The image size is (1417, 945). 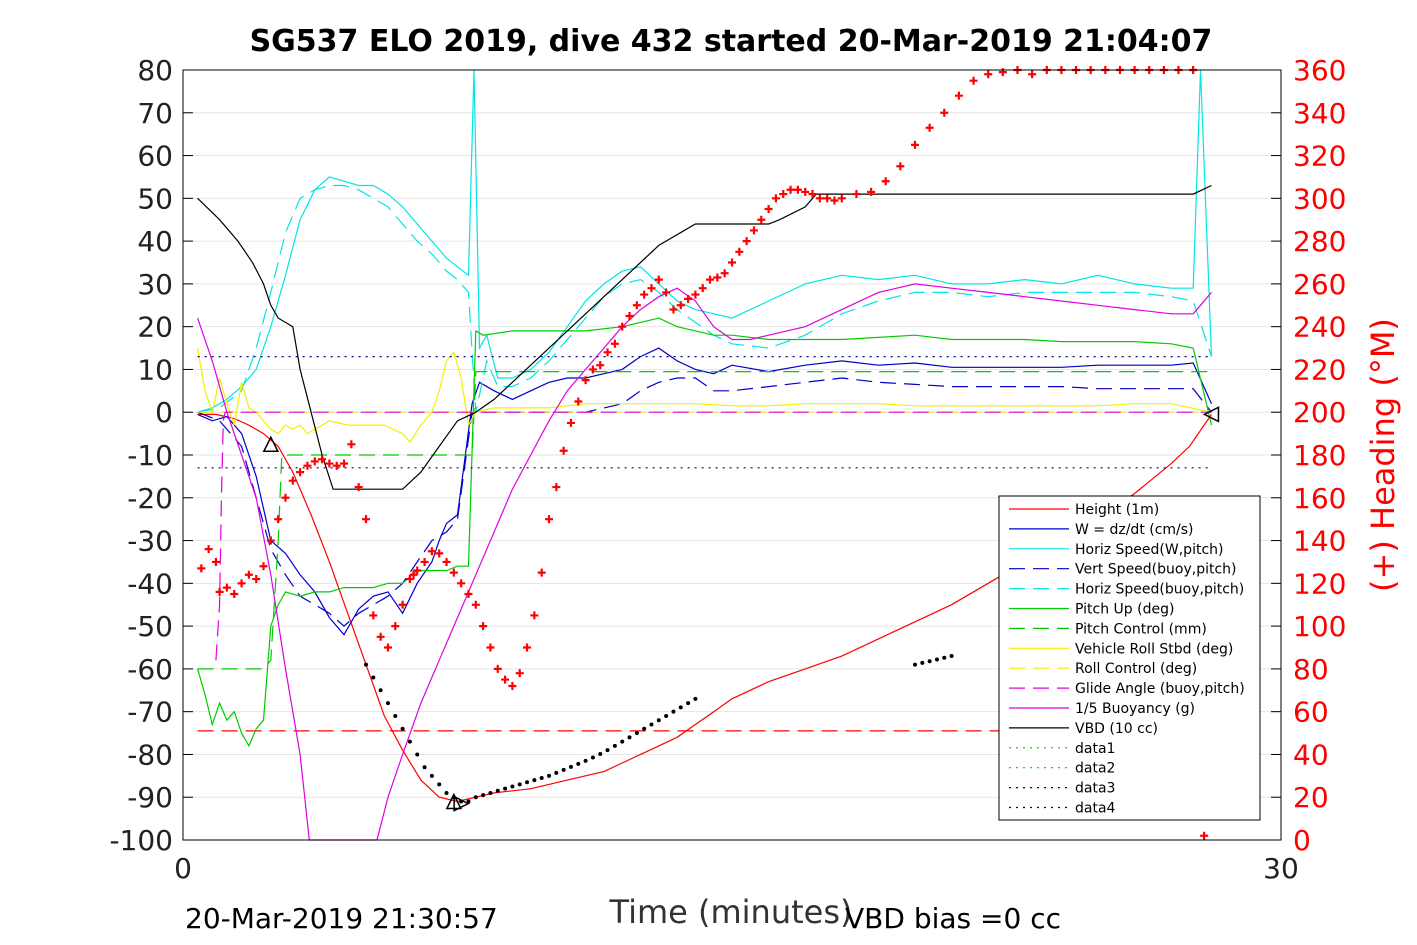 I want to click on legend-entry: Horiz Speed(buoy,pitch), so click(x=1159, y=590).